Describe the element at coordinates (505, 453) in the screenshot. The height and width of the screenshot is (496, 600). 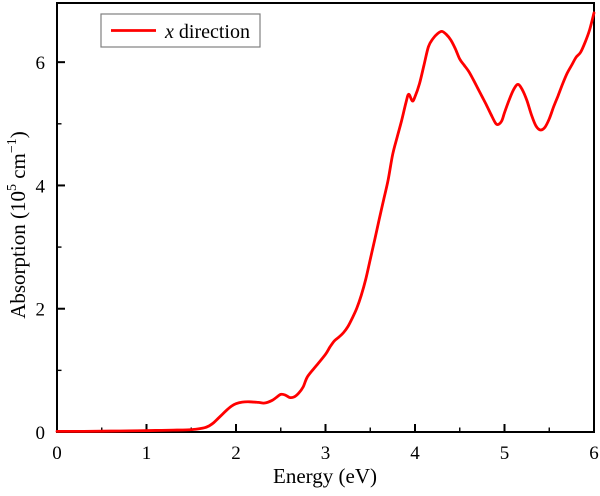
I see `x-tick-label: 5` at that location.